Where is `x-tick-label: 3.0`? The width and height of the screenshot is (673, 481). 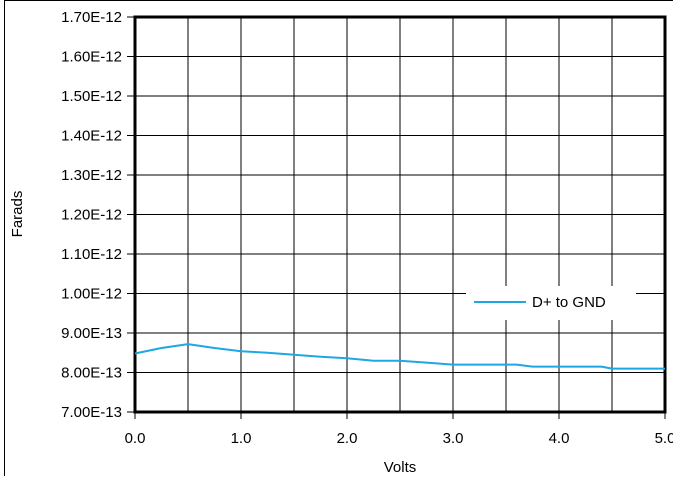 x-tick-label: 3.0 is located at coordinates (453, 438).